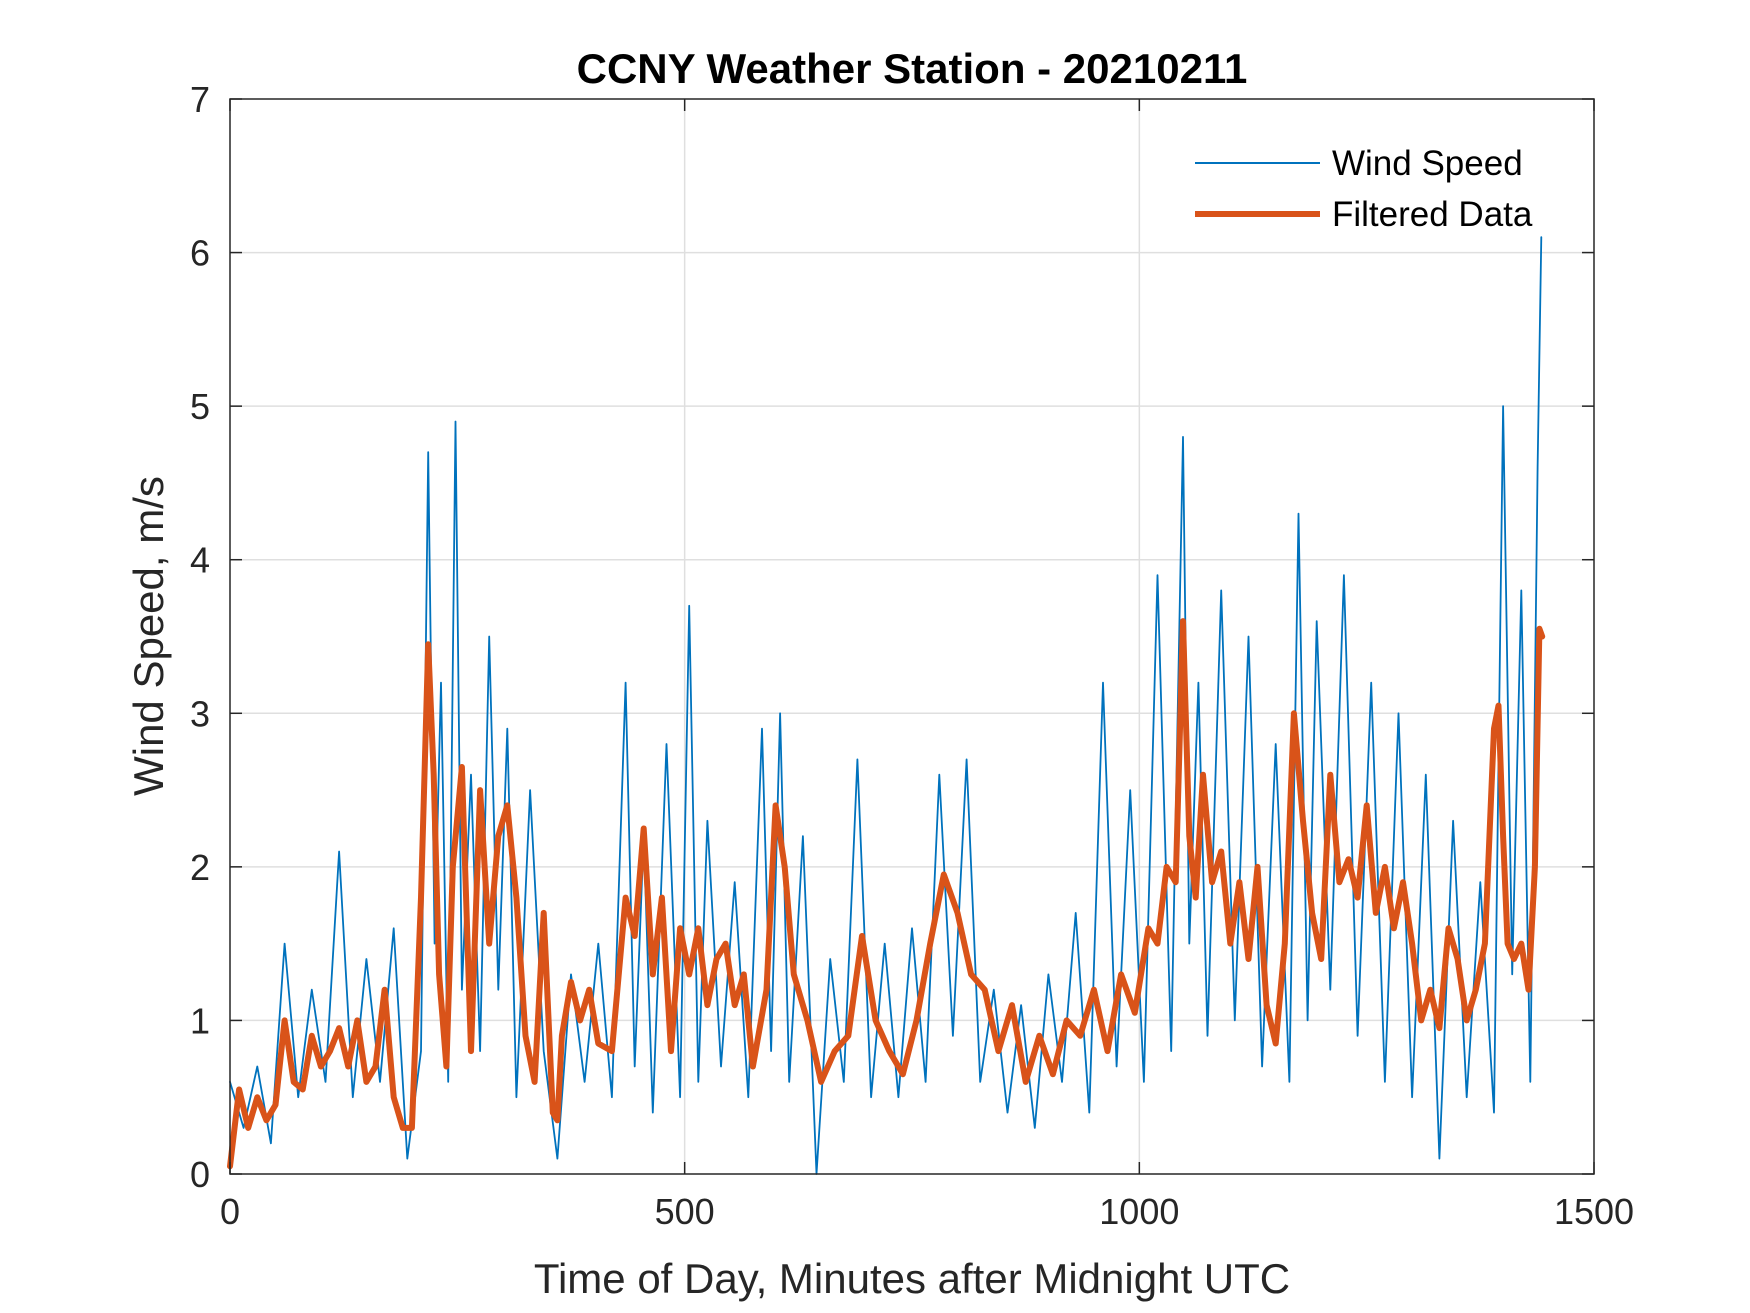  Describe the element at coordinates (200, 713) in the screenshot. I see `y-tick-label: 3` at that location.